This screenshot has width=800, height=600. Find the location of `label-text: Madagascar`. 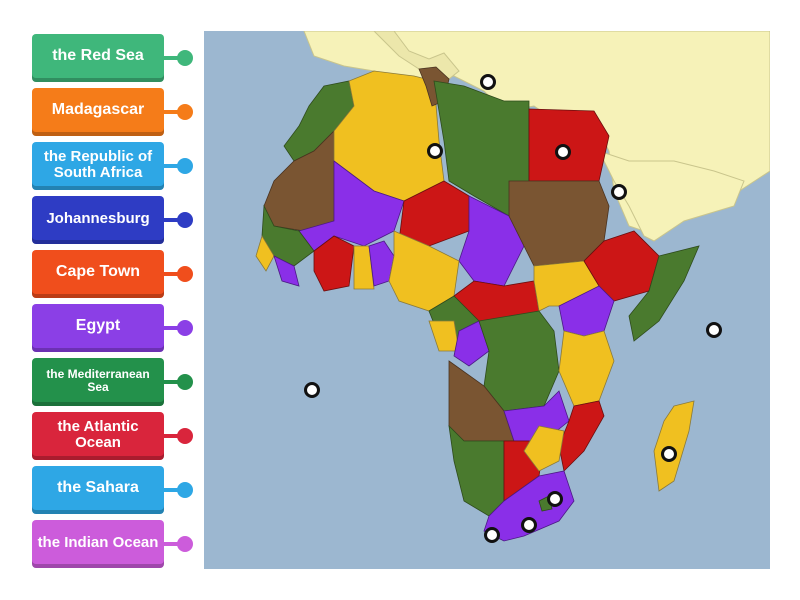

label-text: Madagascar is located at coordinates (98, 110).